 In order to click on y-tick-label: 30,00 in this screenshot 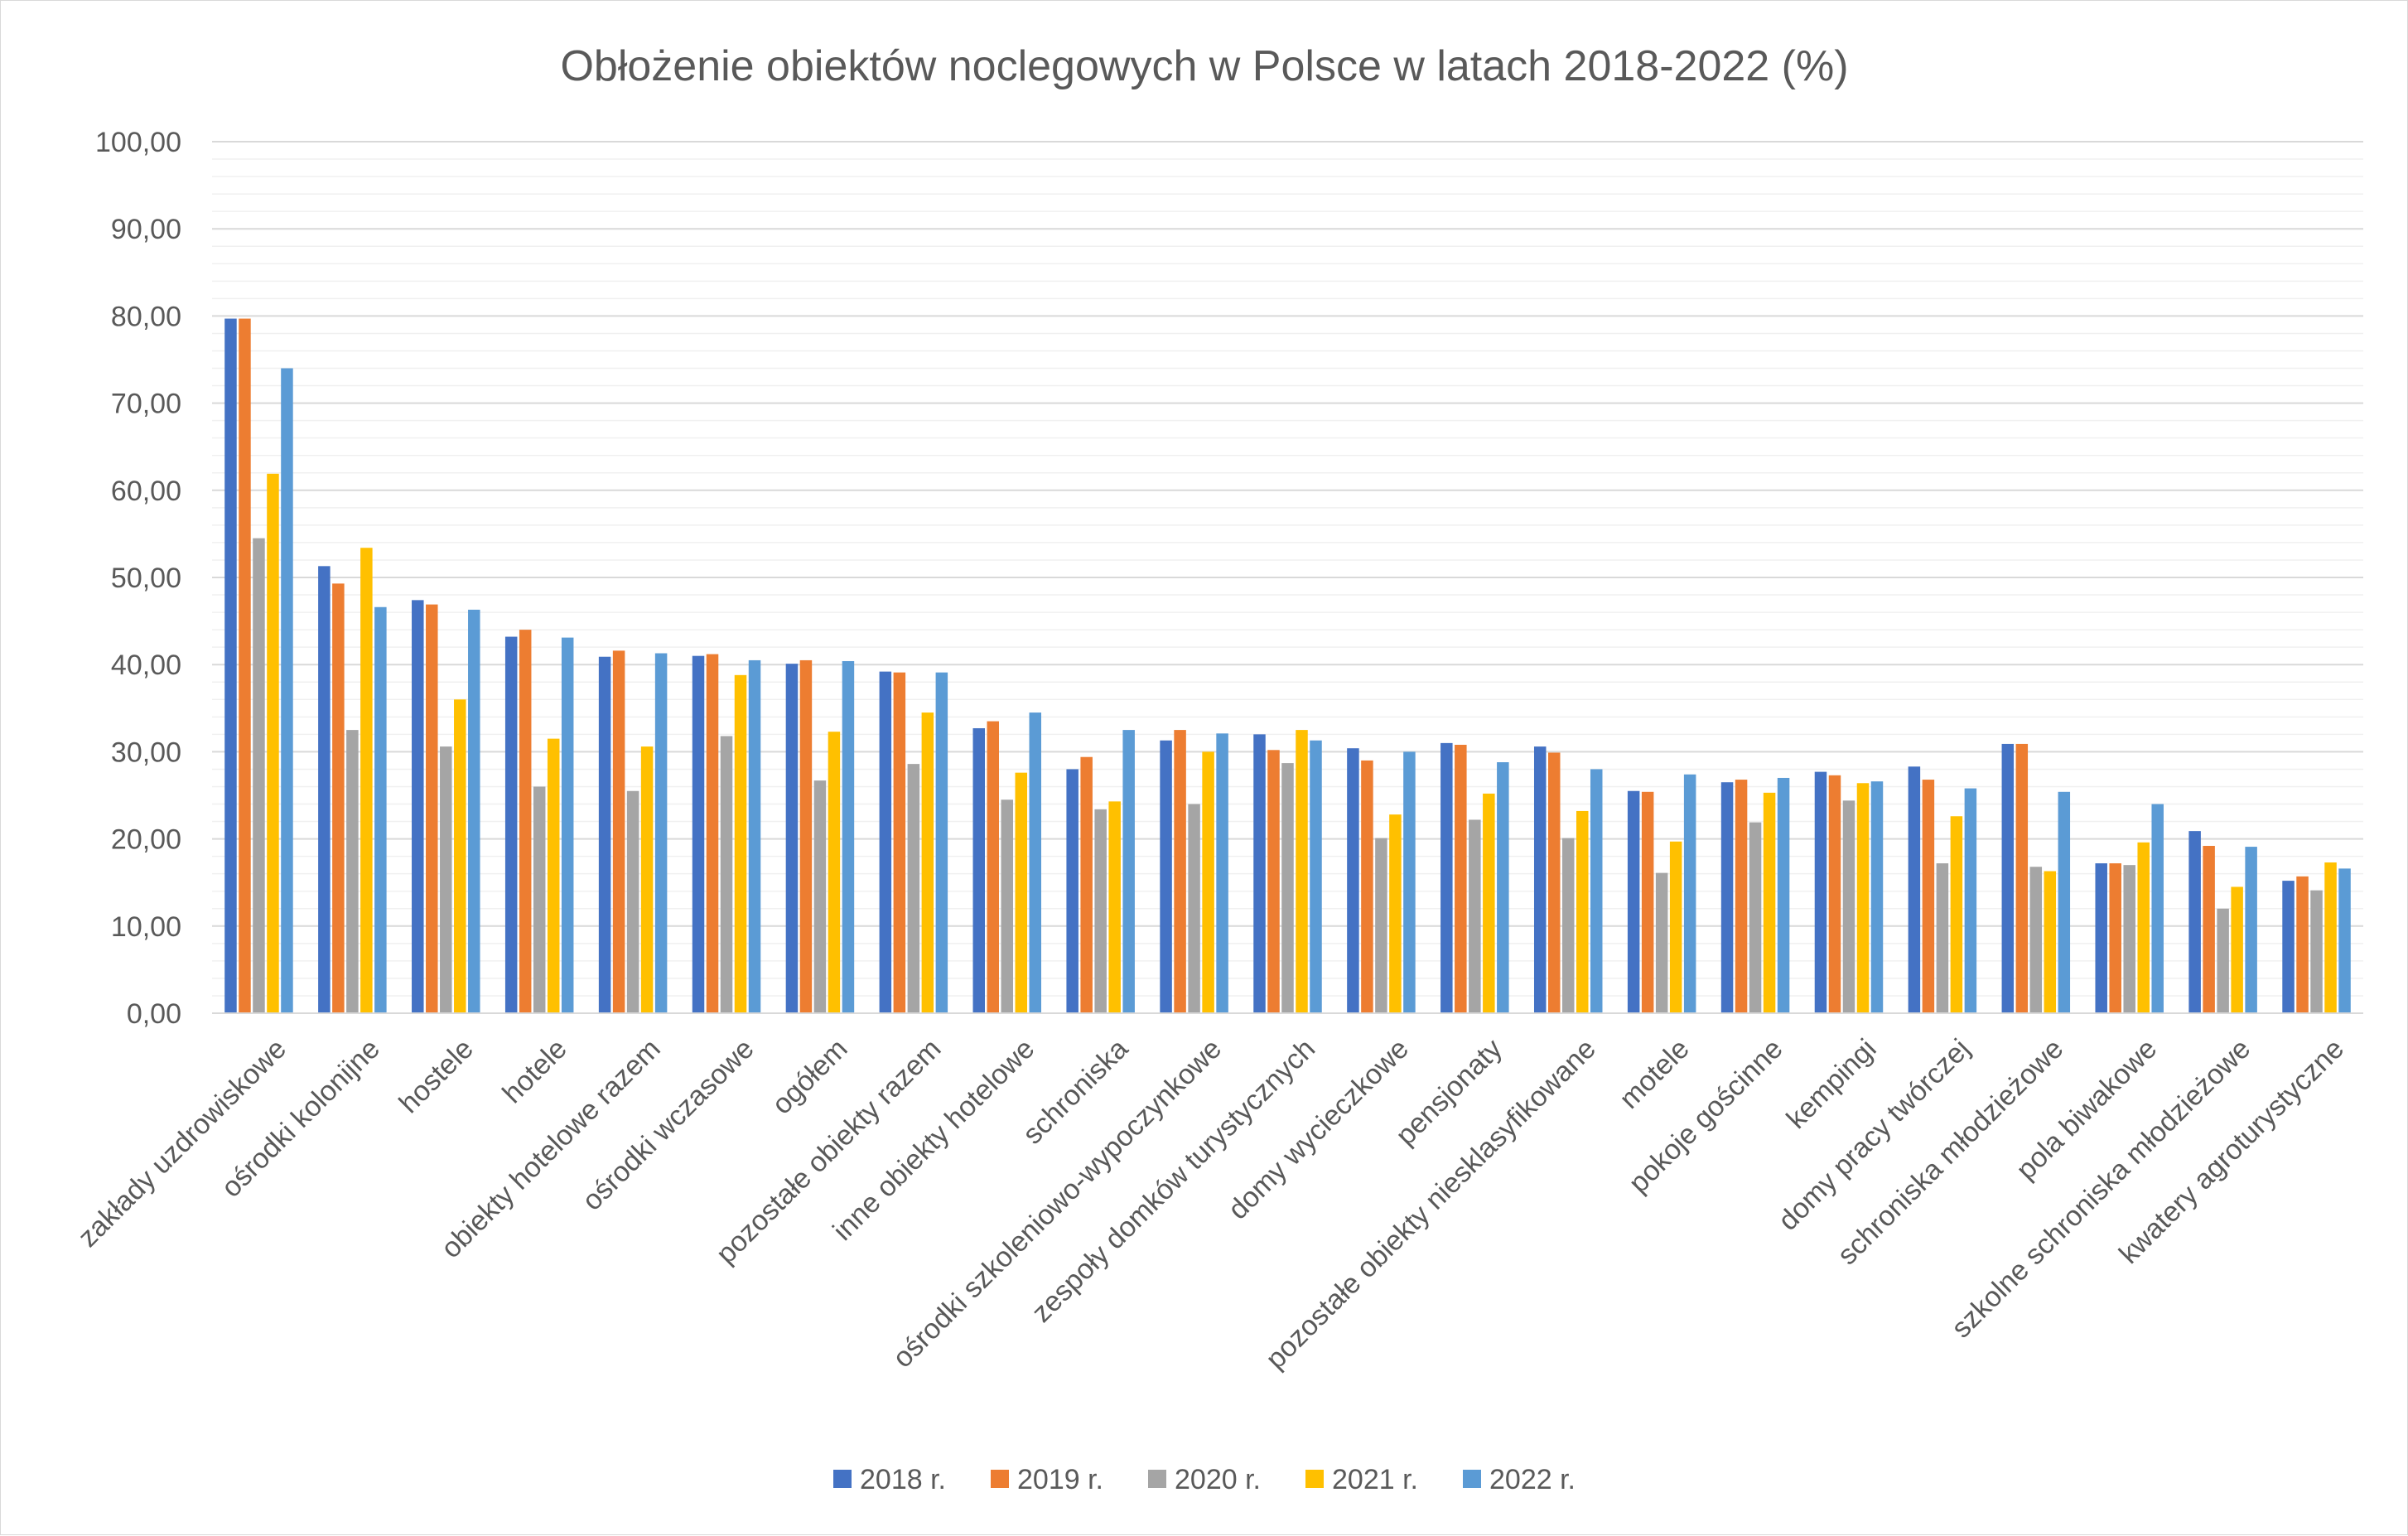, I will do `click(146, 752)`.